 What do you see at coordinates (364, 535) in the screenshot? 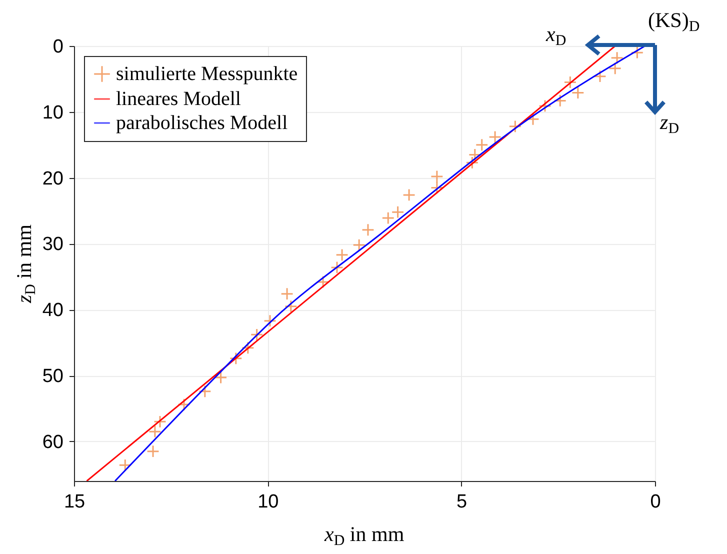
I see `x-axis-title: x$_{D}$ in mm` at bounding box center [364, 535].